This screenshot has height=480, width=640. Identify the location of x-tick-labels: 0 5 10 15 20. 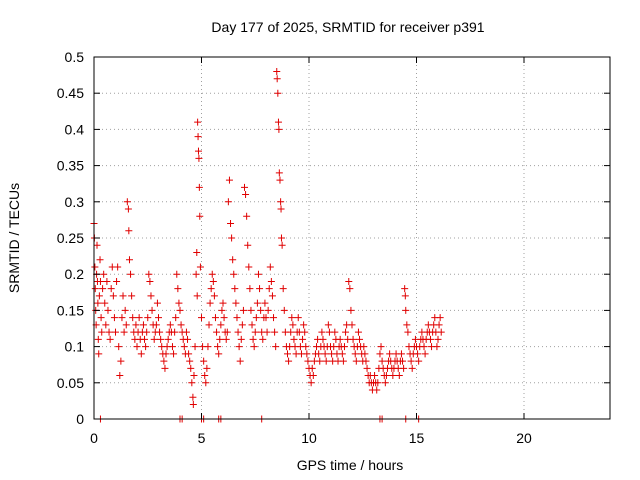
(311, 438).